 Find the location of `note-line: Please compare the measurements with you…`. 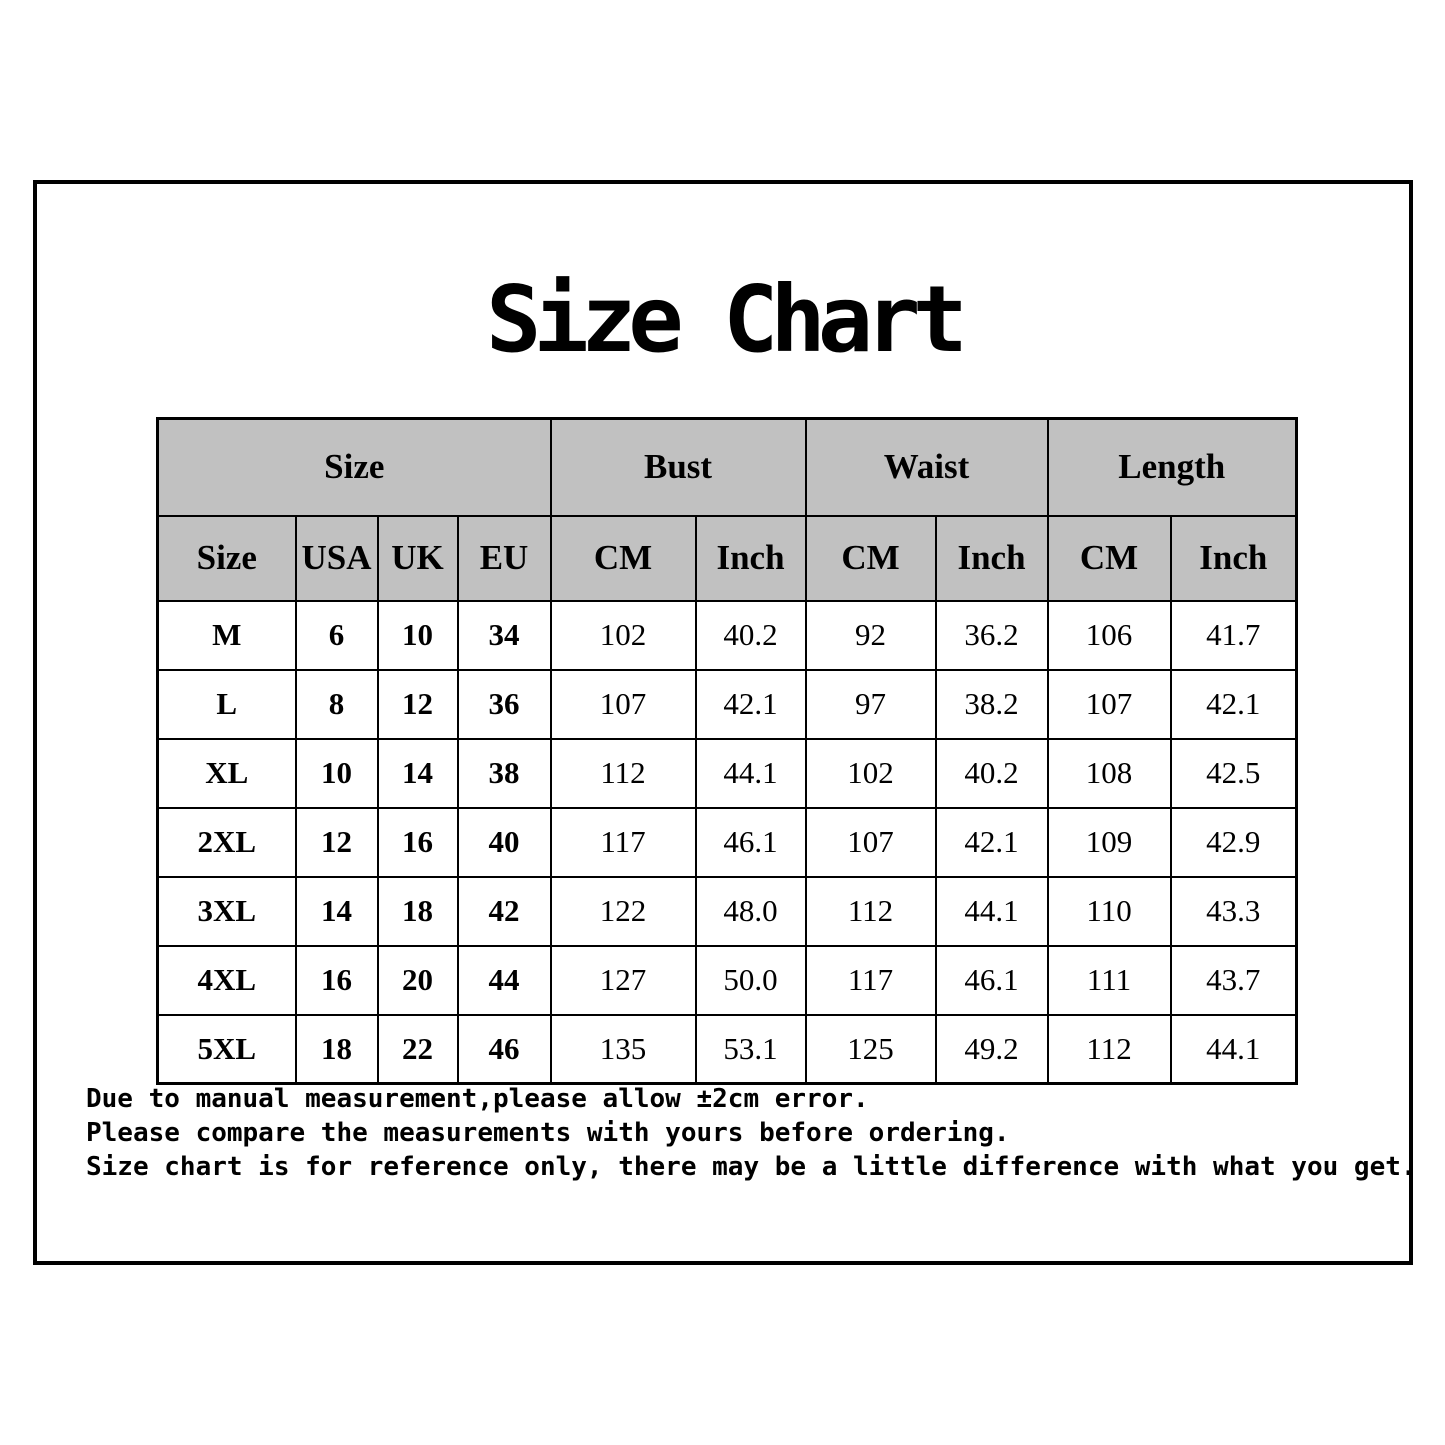

note-line: Please compare the measurements with you… is located at coordinates (548, 1133).